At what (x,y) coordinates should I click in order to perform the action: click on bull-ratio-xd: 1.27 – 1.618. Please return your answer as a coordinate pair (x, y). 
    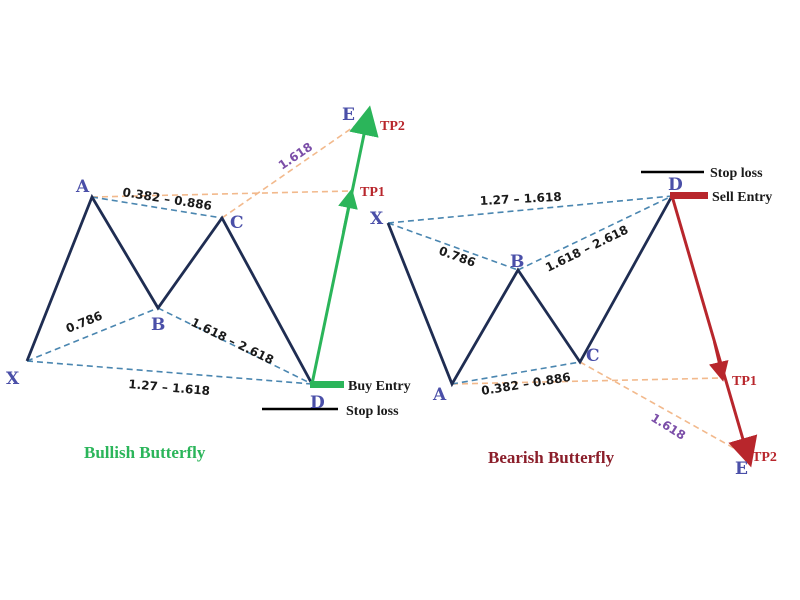
    Looking at the image, I should click on (169, 387).